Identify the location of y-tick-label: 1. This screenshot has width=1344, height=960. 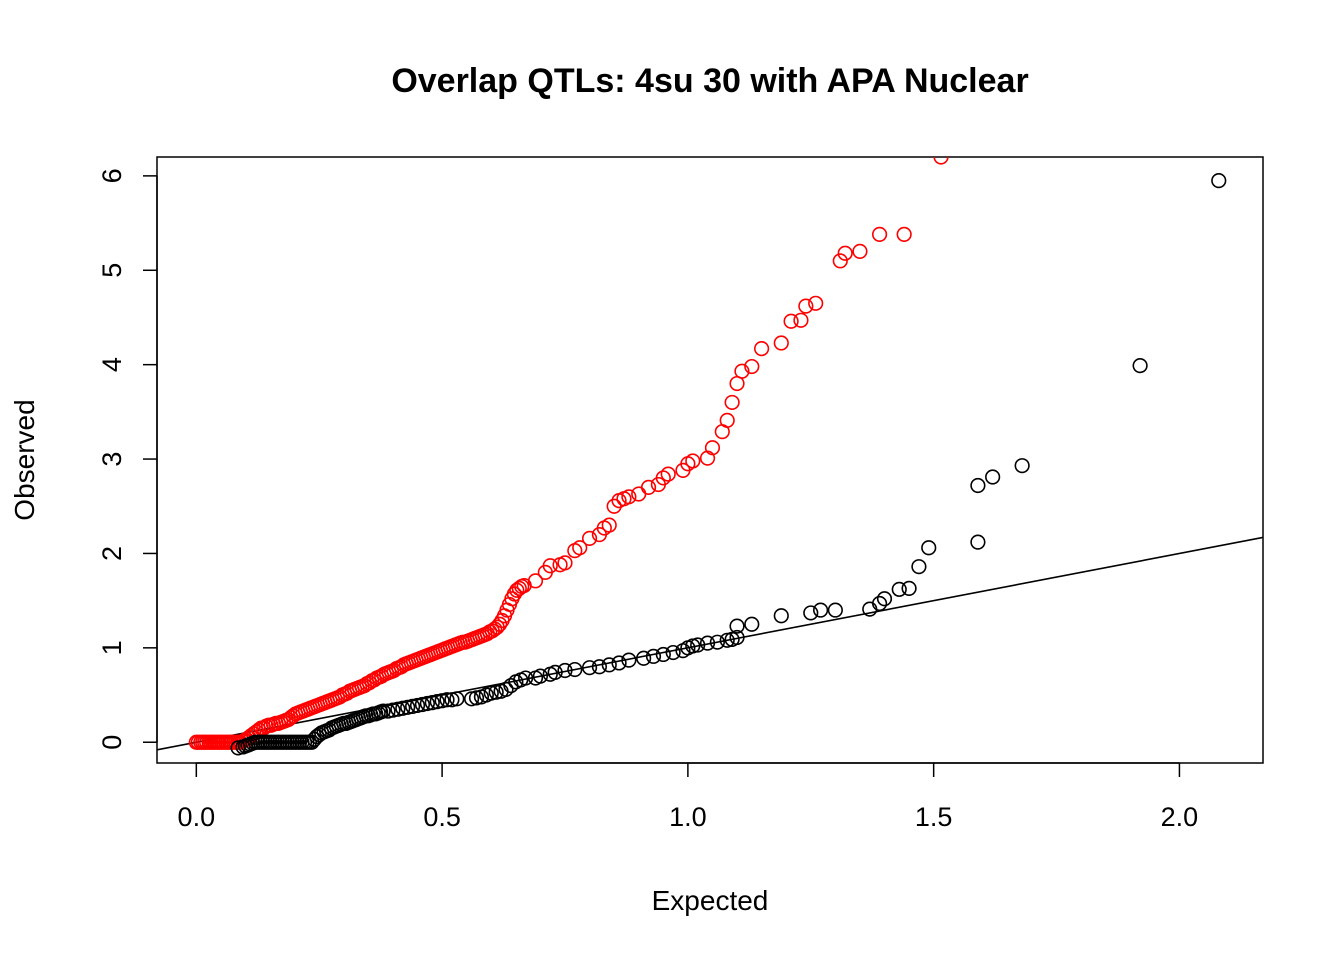
(112, 647).